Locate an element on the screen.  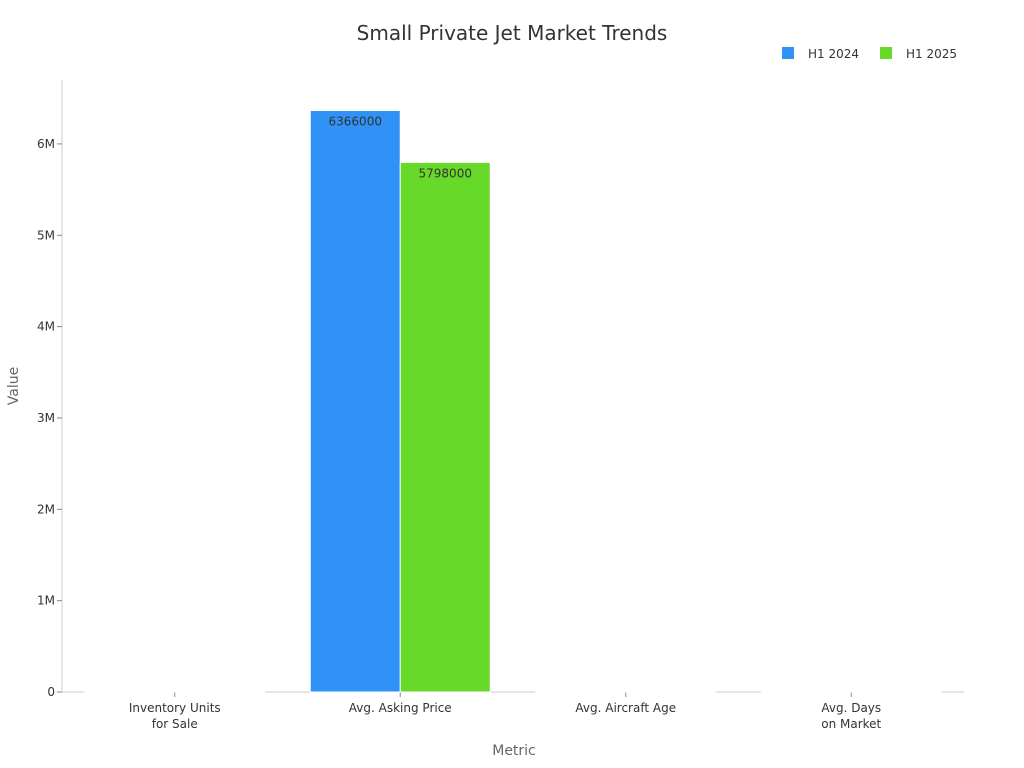
y-tick-label: 2M is located at coordinates (46, 509).